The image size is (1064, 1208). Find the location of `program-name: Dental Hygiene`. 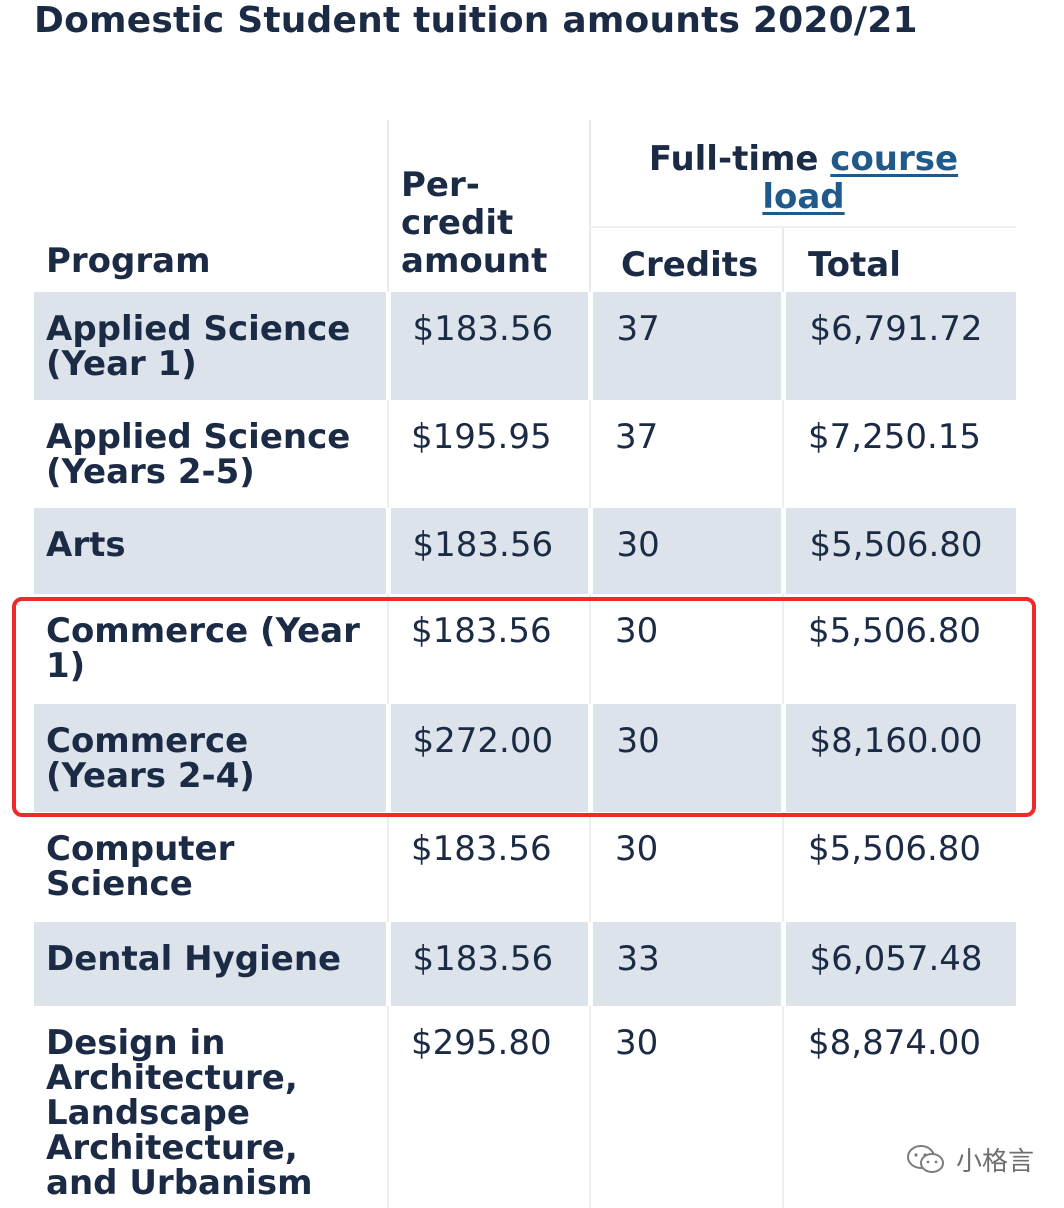

program-name: Dental Hygiene is located at coordinates (211, 964).